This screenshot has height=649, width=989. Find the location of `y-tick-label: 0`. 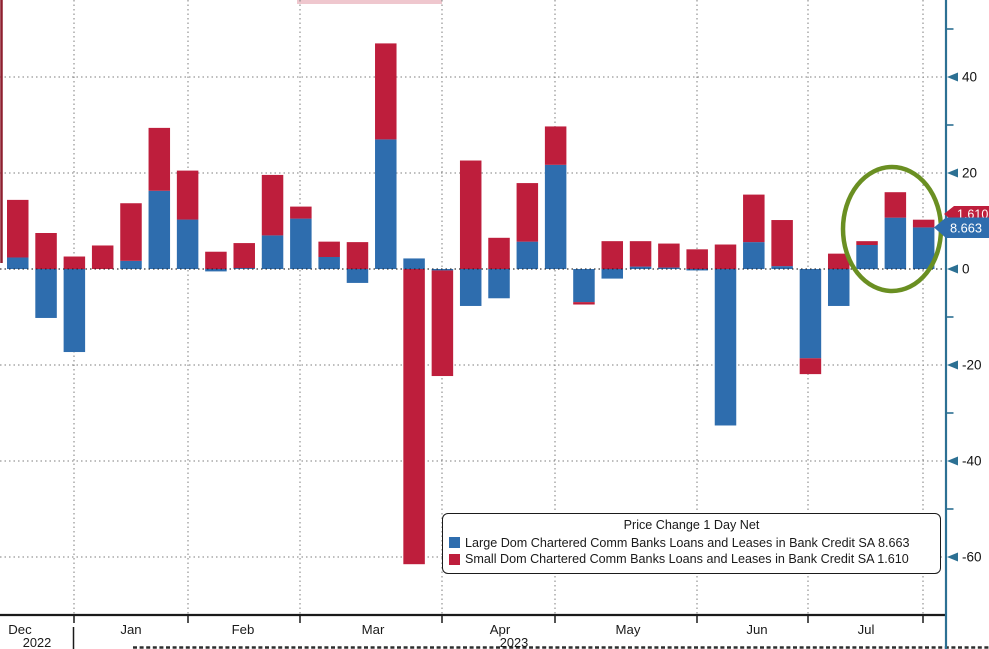

y-tick-label: 0 is located at coordinates (966, 269).